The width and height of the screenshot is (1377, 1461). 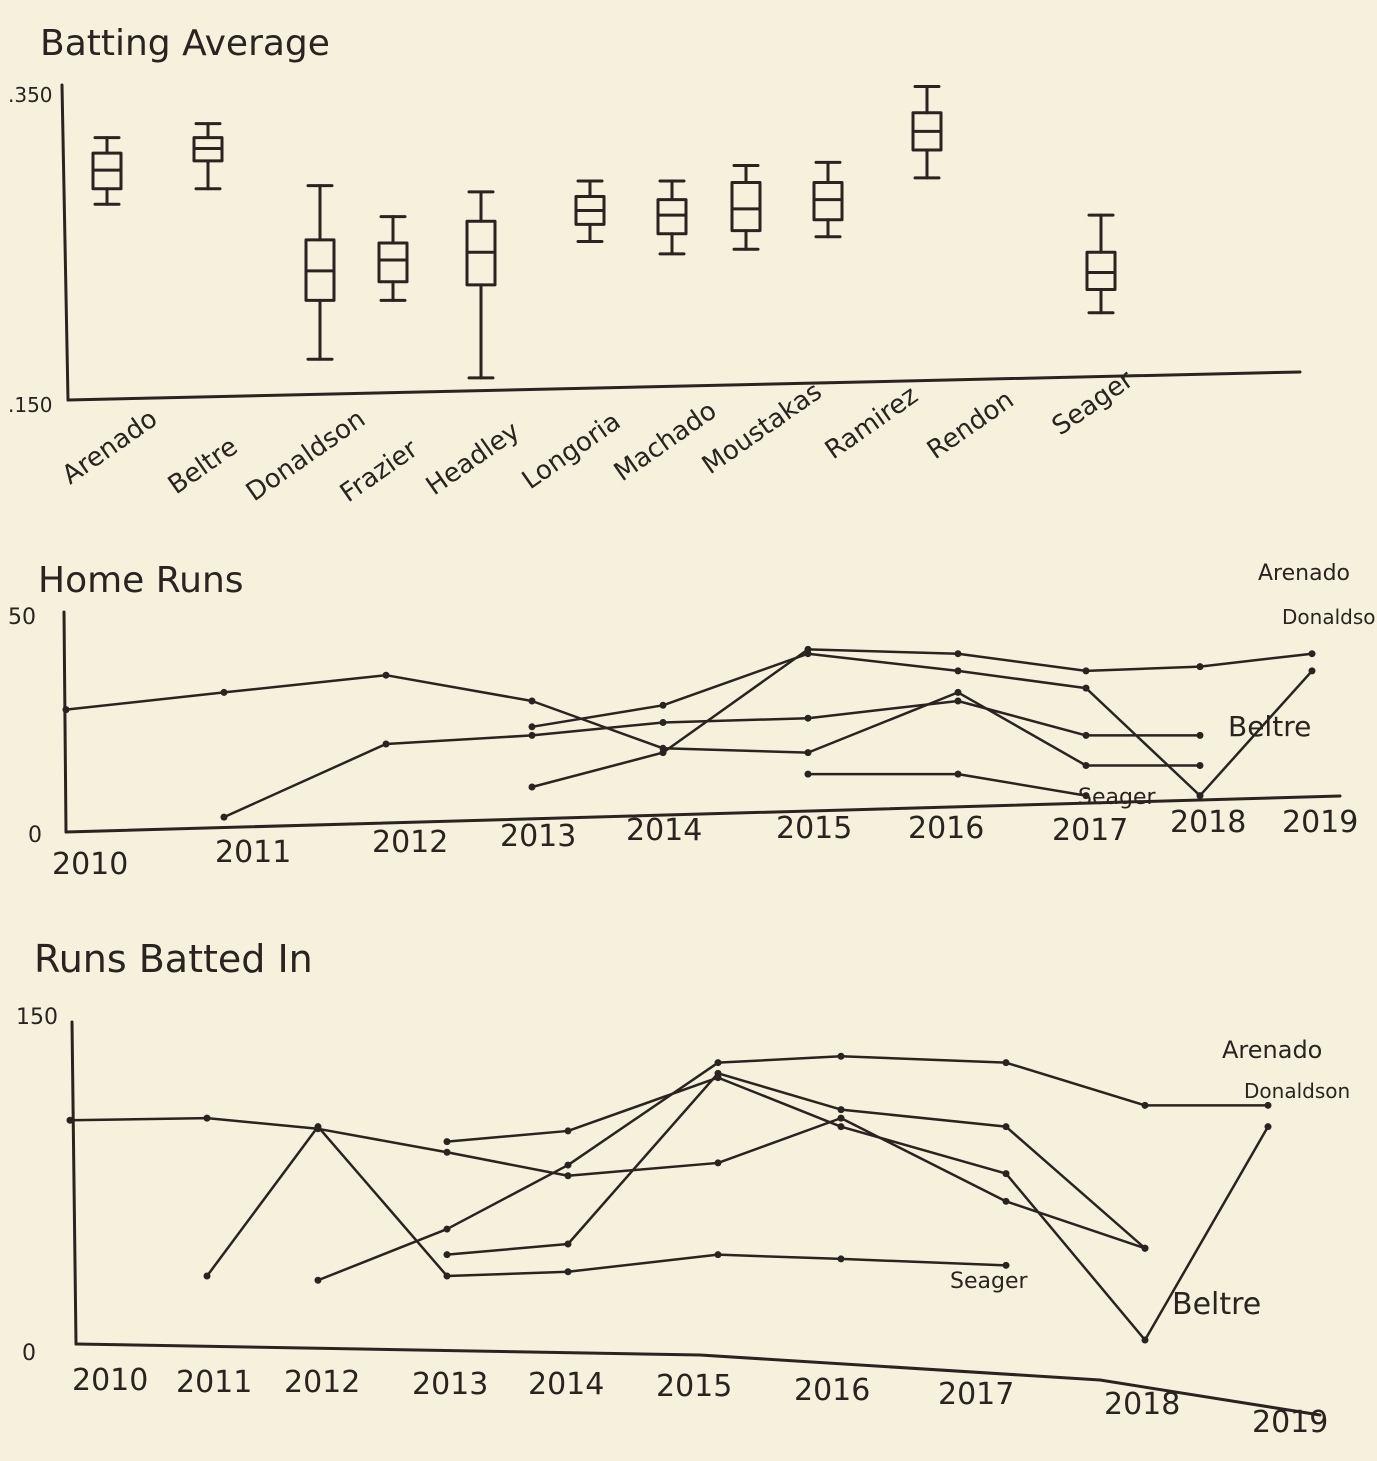 I want to click on rbi-x-label-2014: 2014, so click(x=566, y=1384).